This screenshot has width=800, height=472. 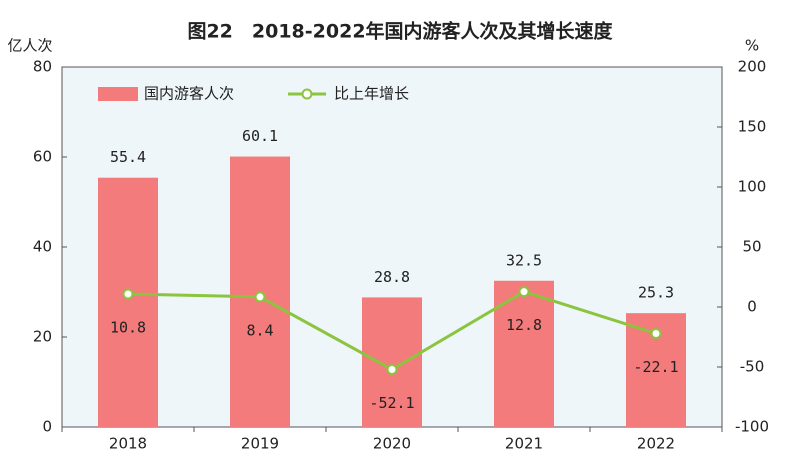 I want to click on line-value-label: 10.8, so click(x=128, y=328).